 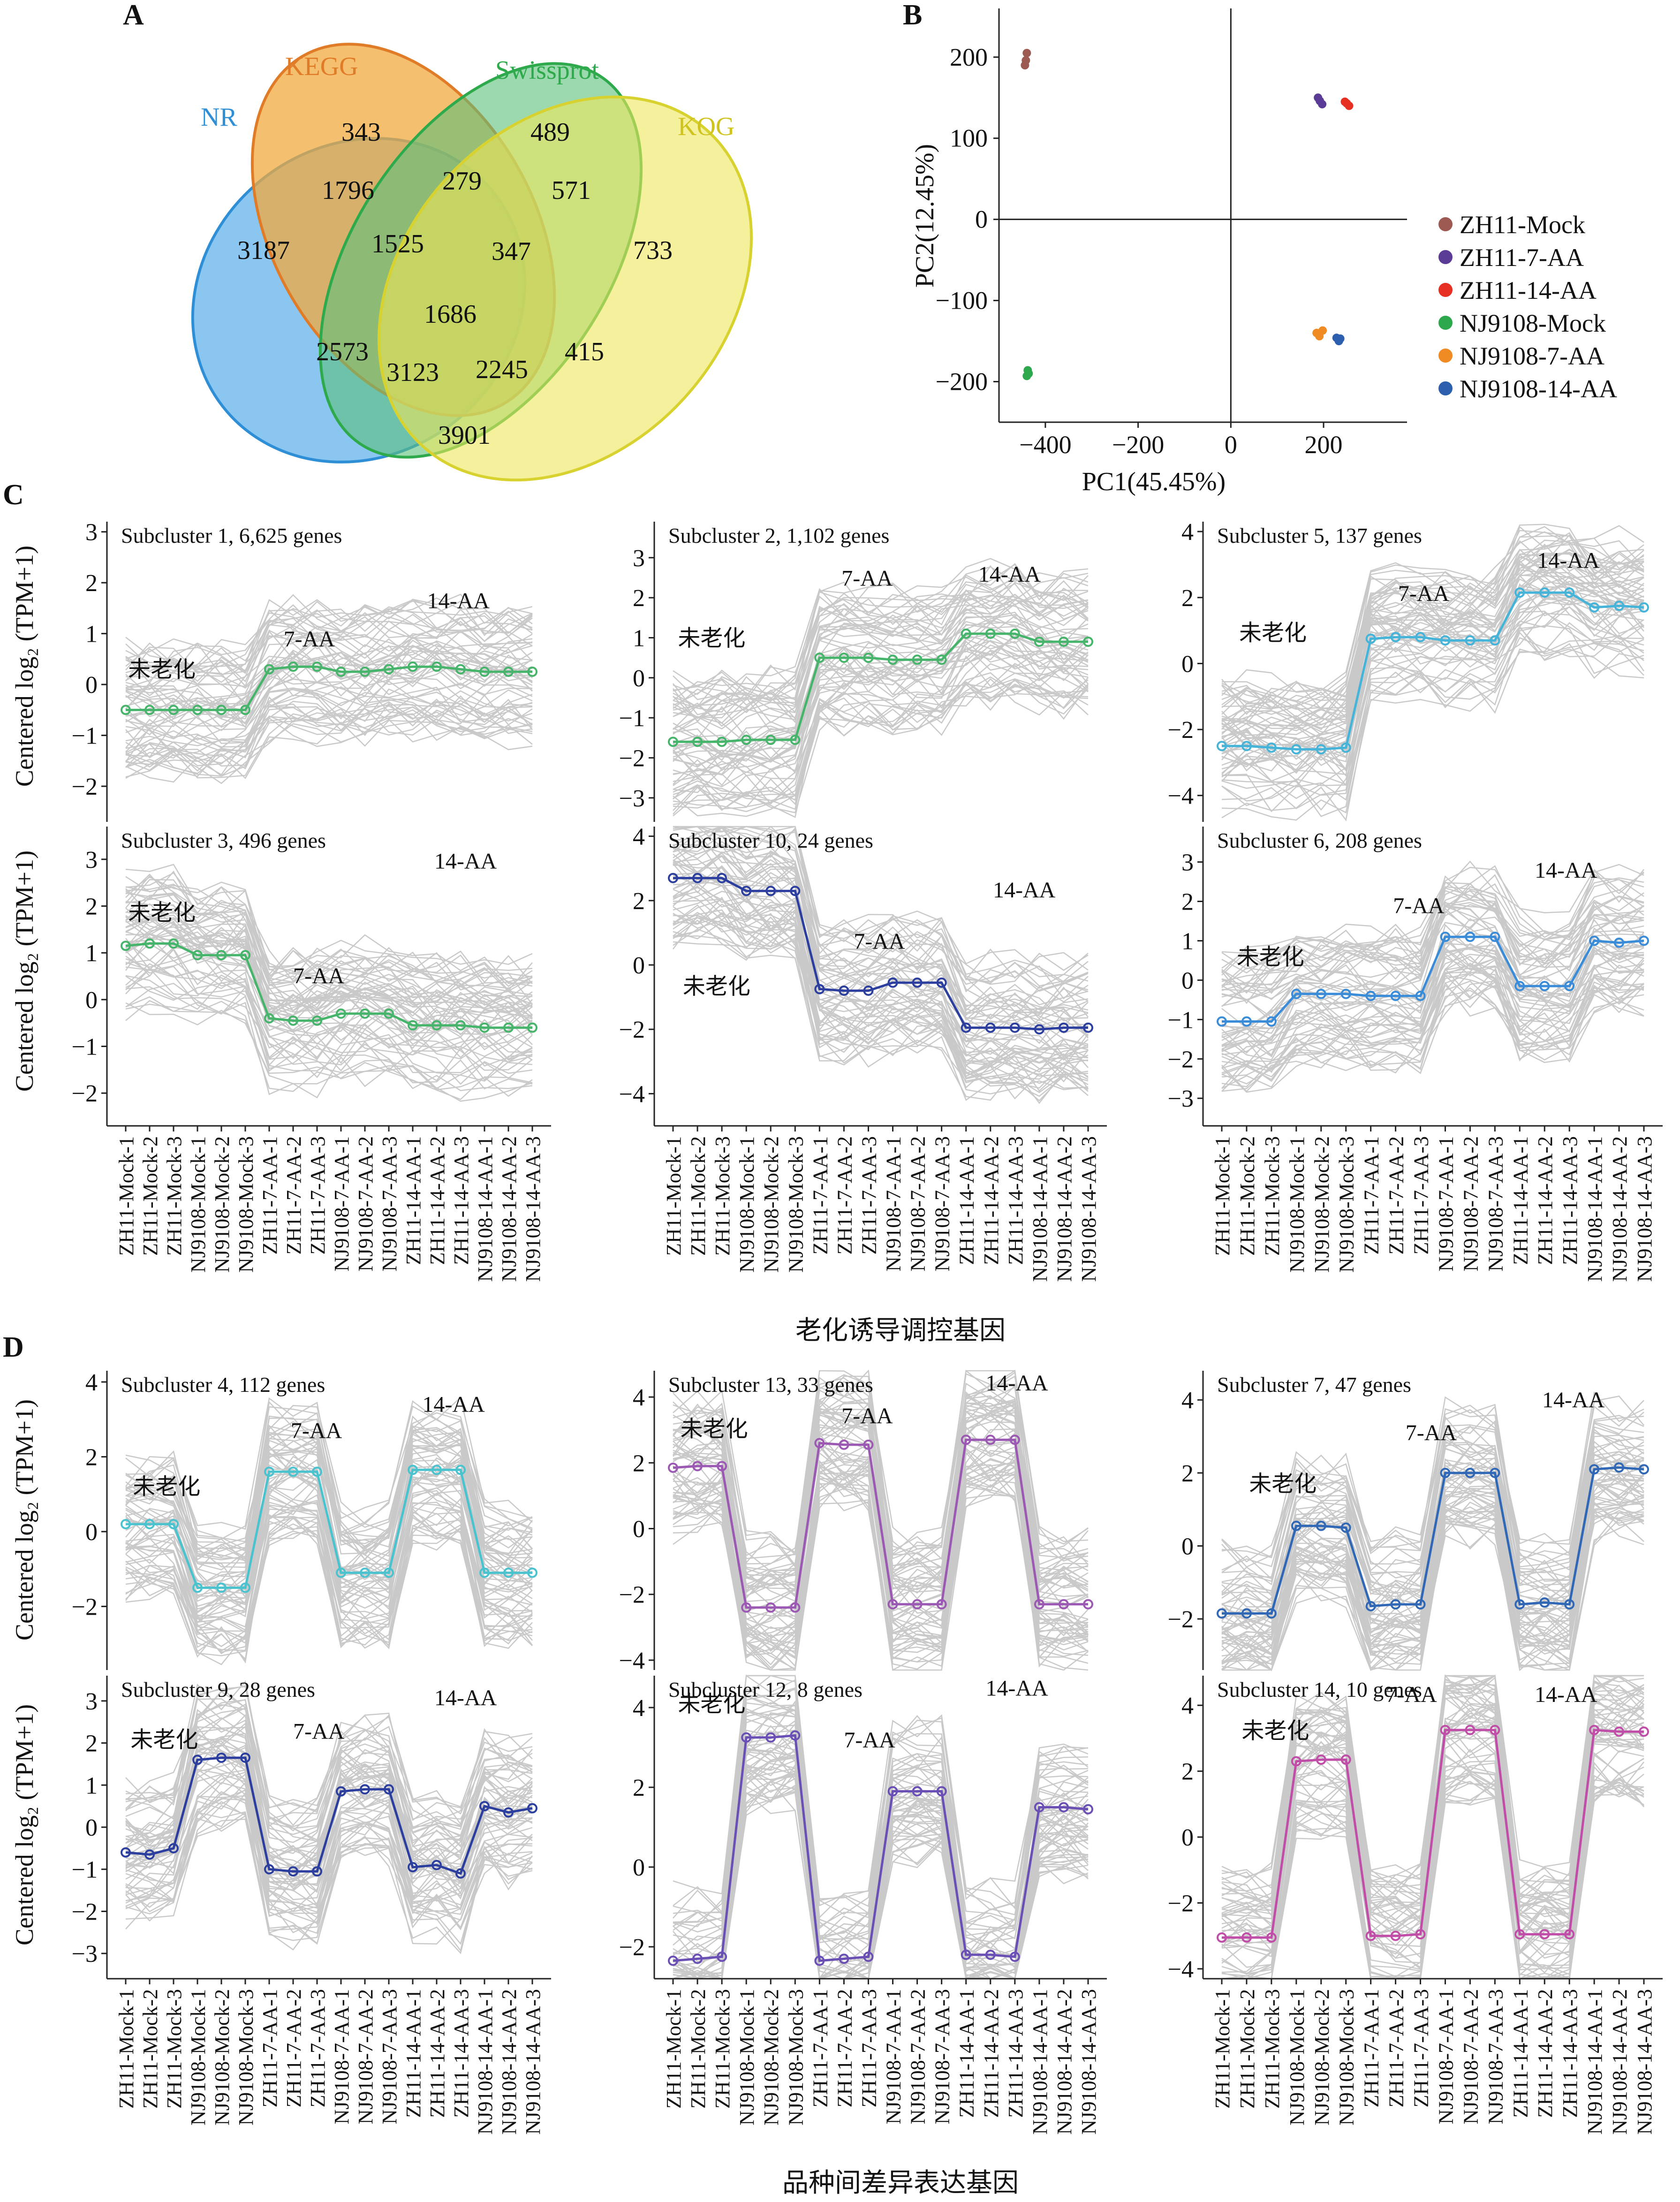 I want to click on x-tick-label: NJ9108-Mock-1, so click(x=746, y=1204).